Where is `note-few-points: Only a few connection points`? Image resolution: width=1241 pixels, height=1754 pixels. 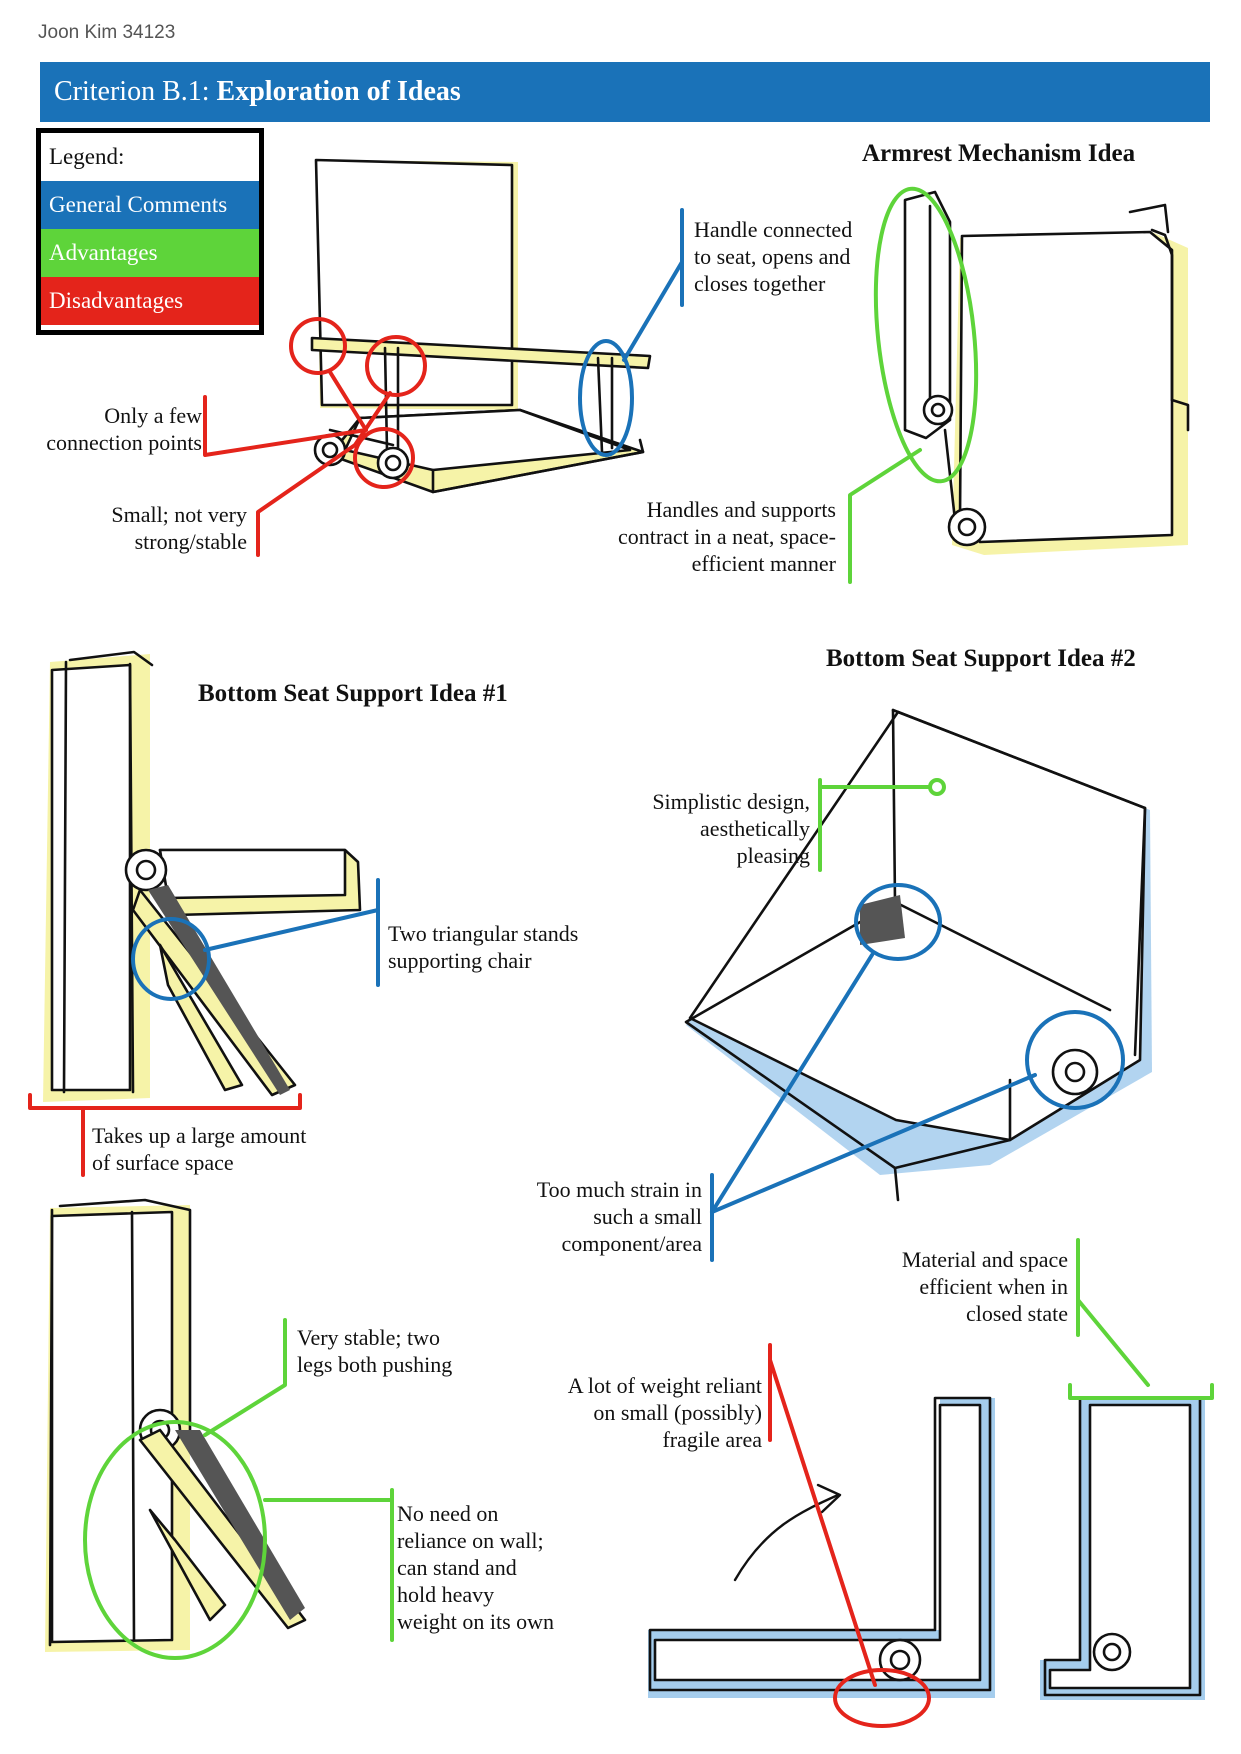
note-few-points: Only a few connection points is located at coordinates (124, 429).